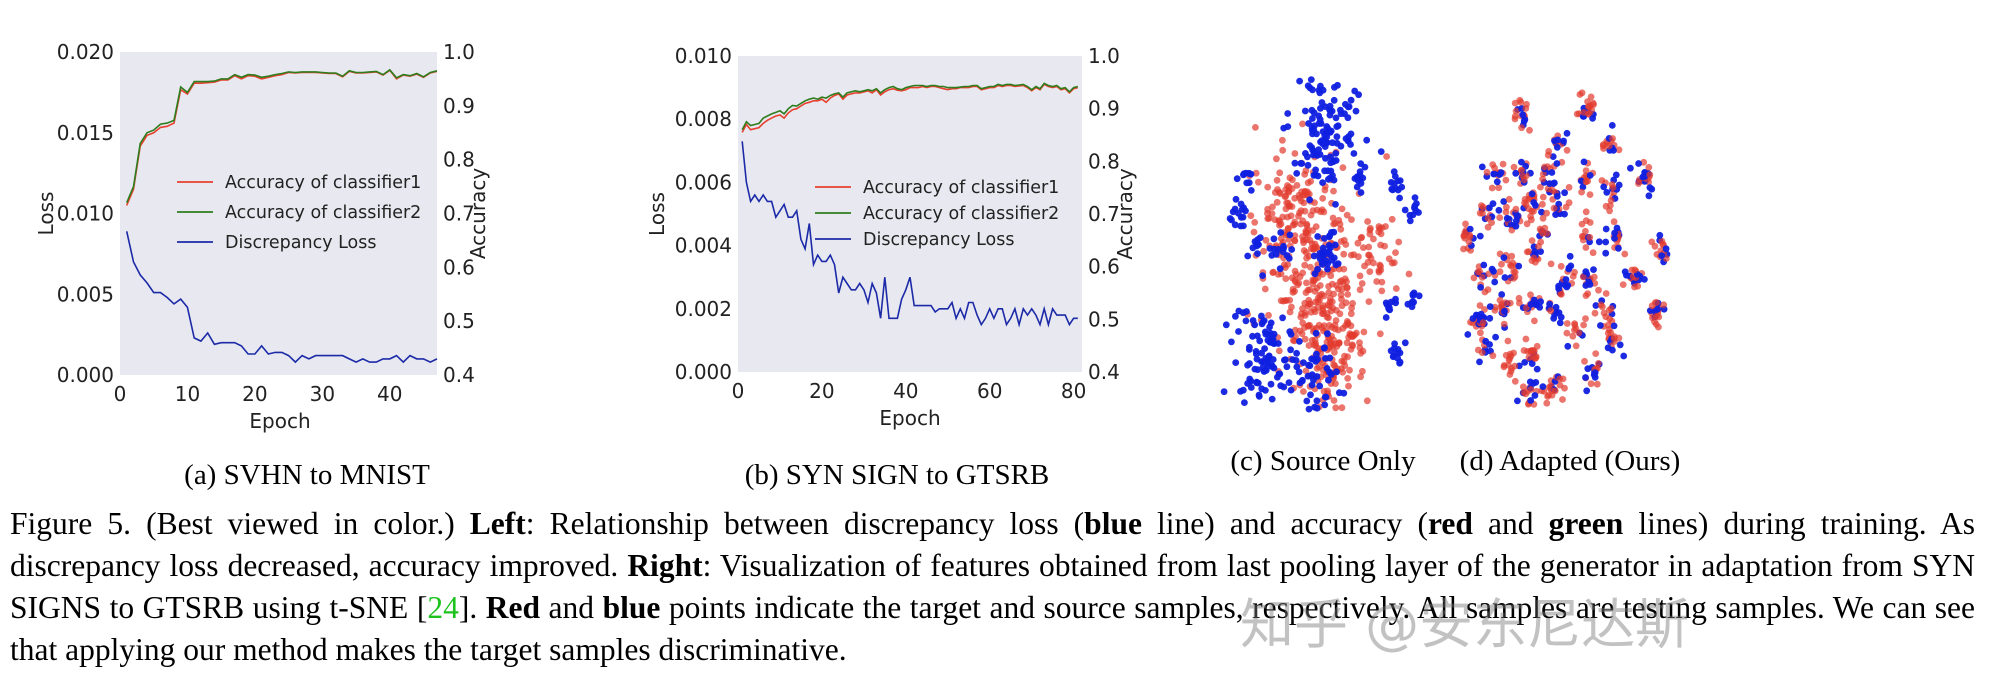 The height and width of the screenshot is (698, 2008). I want to click on x-tick-label: 20, so click(254, 394).